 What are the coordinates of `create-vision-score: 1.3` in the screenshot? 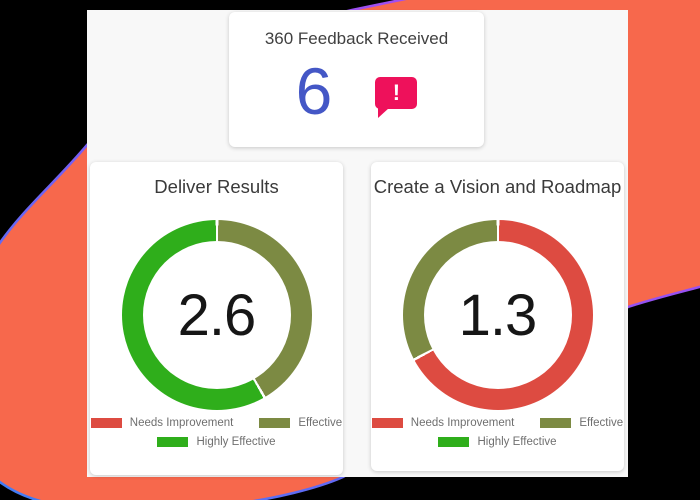 It's located at (498, 315).